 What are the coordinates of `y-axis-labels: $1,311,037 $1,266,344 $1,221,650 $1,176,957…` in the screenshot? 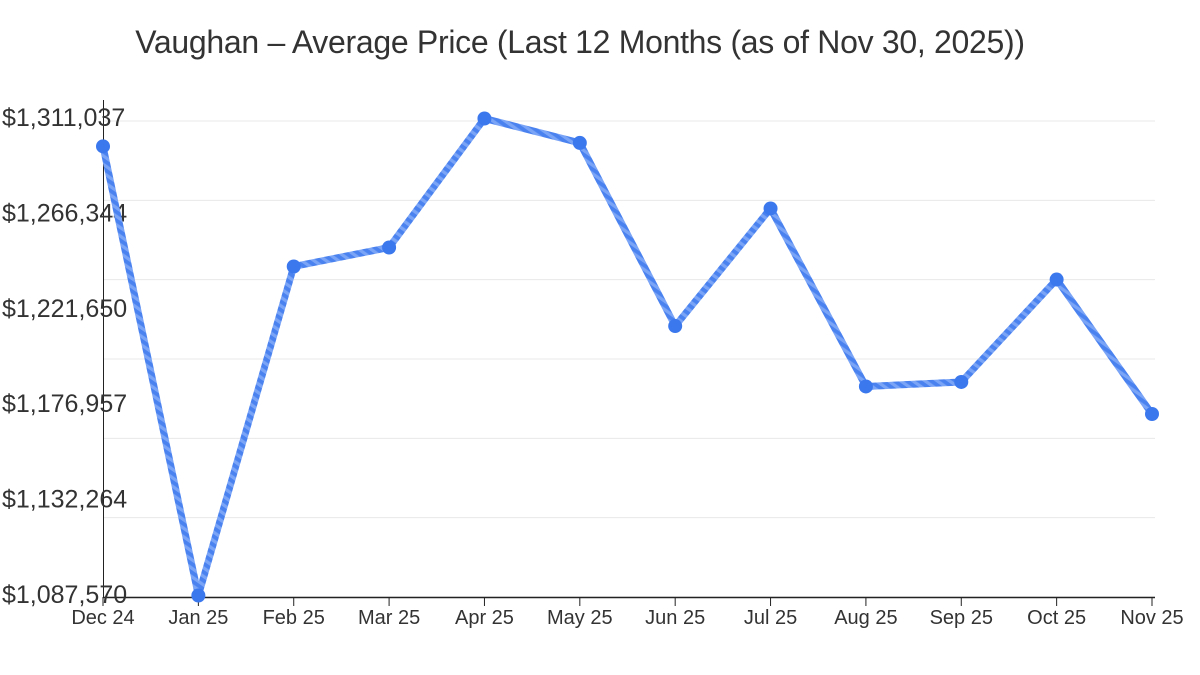 It's located at (64, 356).